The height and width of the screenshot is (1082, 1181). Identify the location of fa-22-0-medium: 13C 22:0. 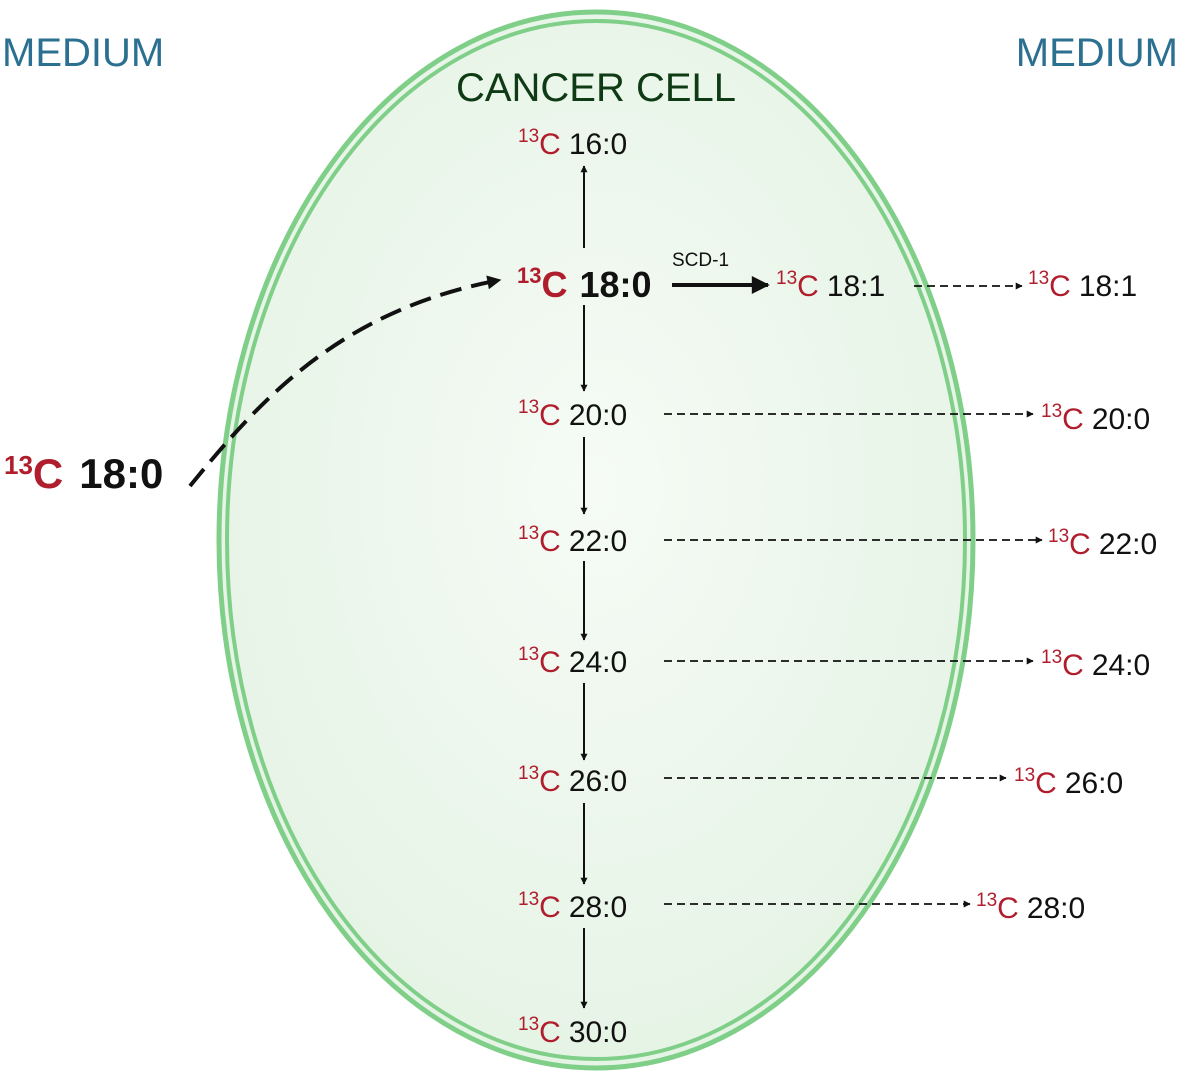
(1102, 543).